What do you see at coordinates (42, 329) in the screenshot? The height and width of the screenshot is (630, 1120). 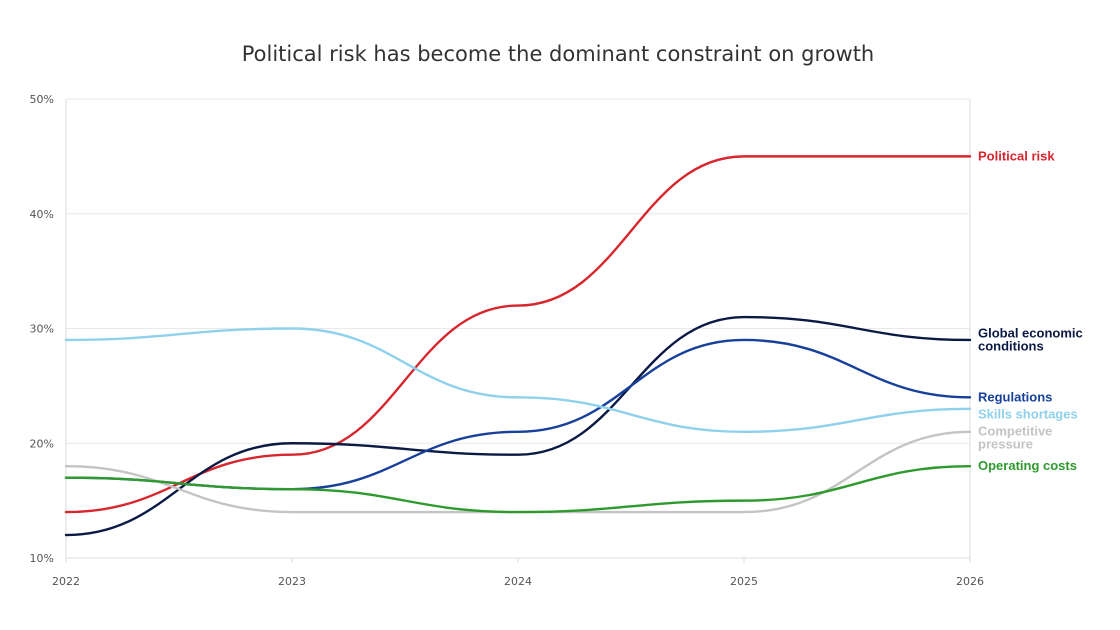 I see `y-tick-label: 30%` at bounding box center [42, 329].